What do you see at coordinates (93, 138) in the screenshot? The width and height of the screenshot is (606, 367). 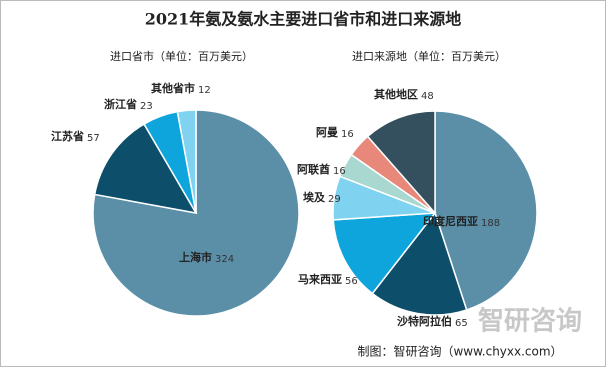 I see `slice-value: 57` at bounding box center [93, 138].